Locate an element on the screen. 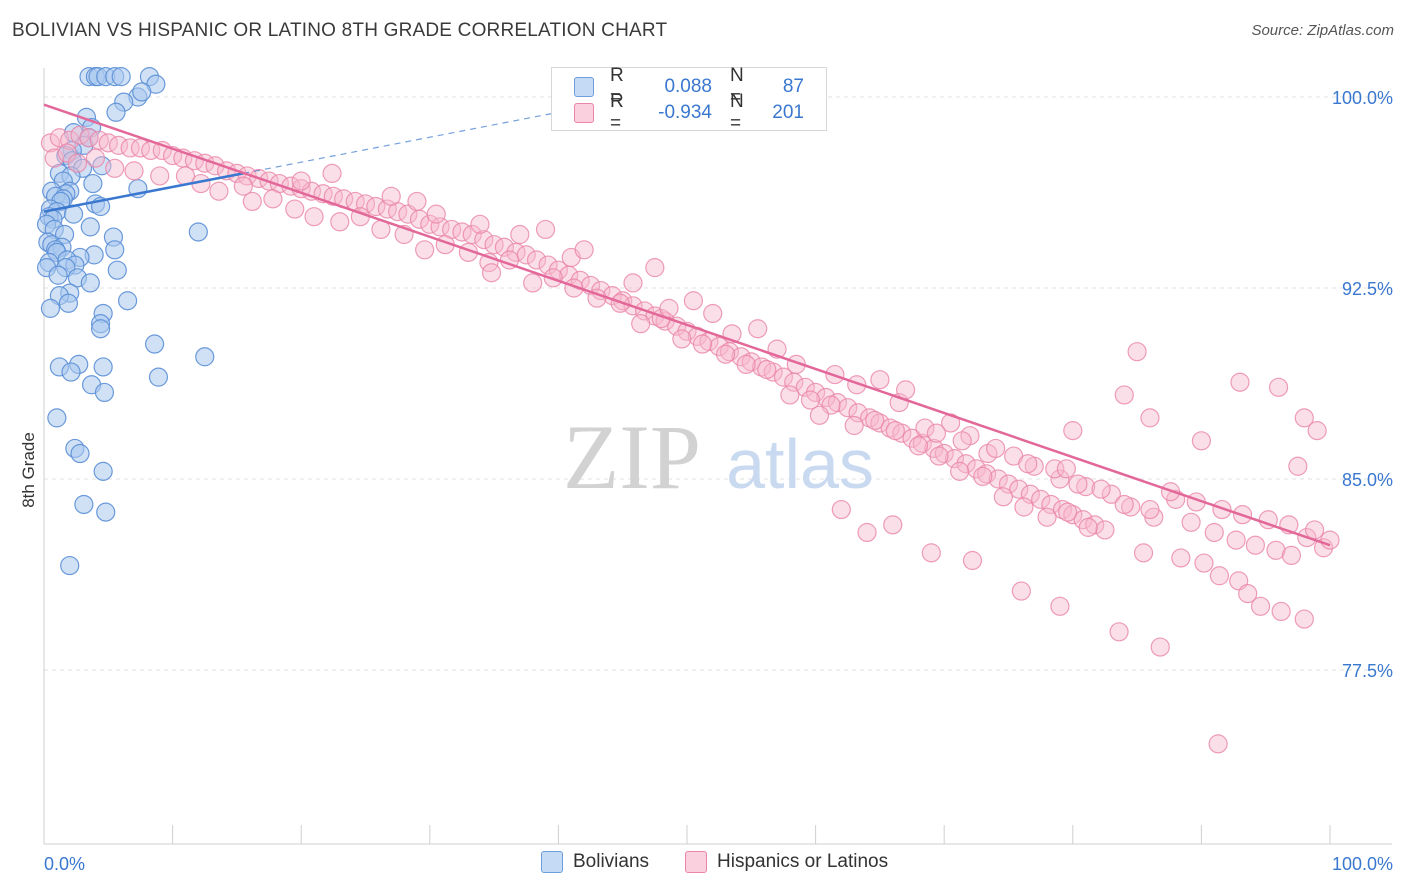  x-tick-label: 0.0% is located at coordinates (64, 864).